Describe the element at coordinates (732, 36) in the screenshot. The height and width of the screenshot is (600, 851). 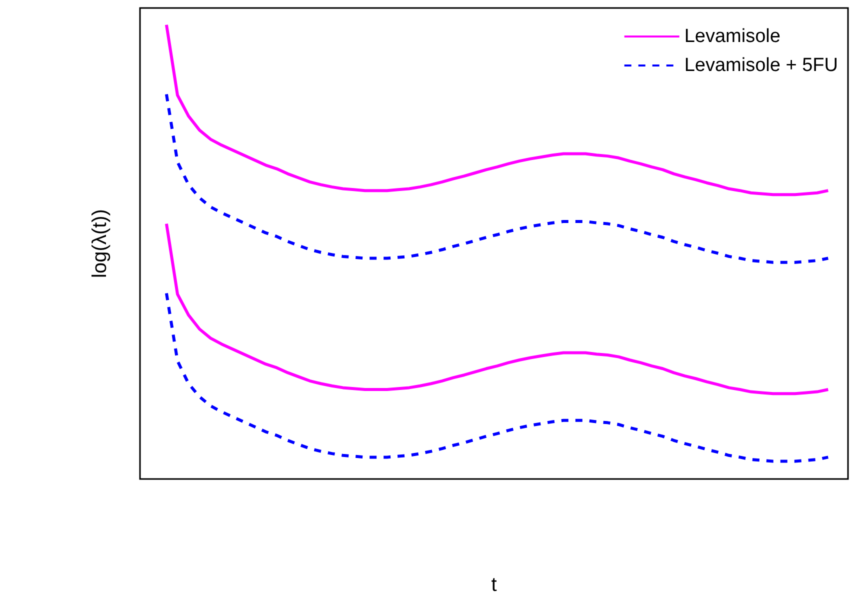
I see `legend-label: Levamisole` at that location.